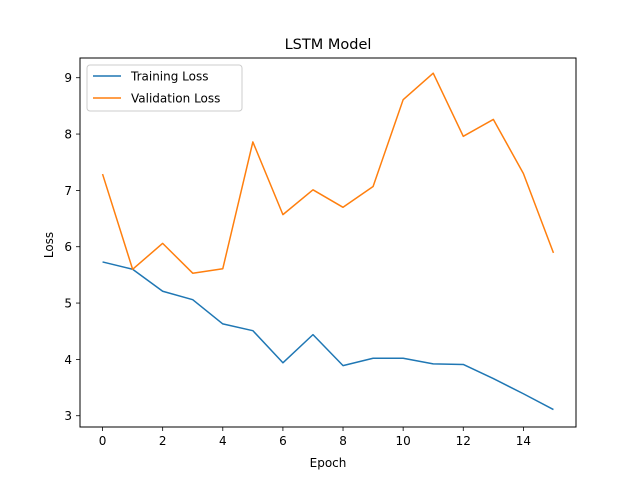  Describe the element at coordinates (223, 441) in the screenshot. I see `x-tick-label: 4` at that location.